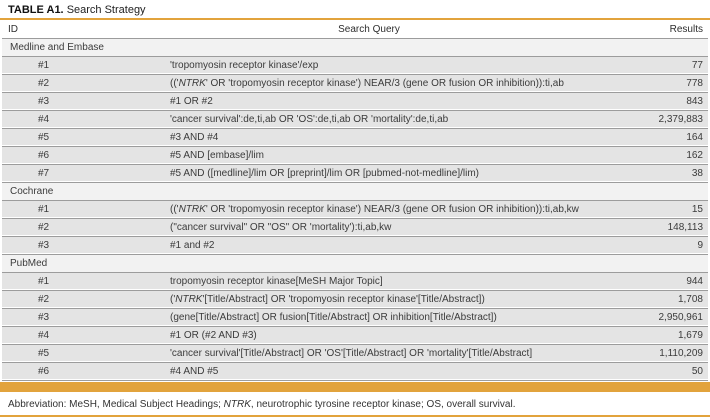  What do you see at coordinates (694, 281) in the screenshot?
I see `row-results: 944` at bounding box center [694, 281].